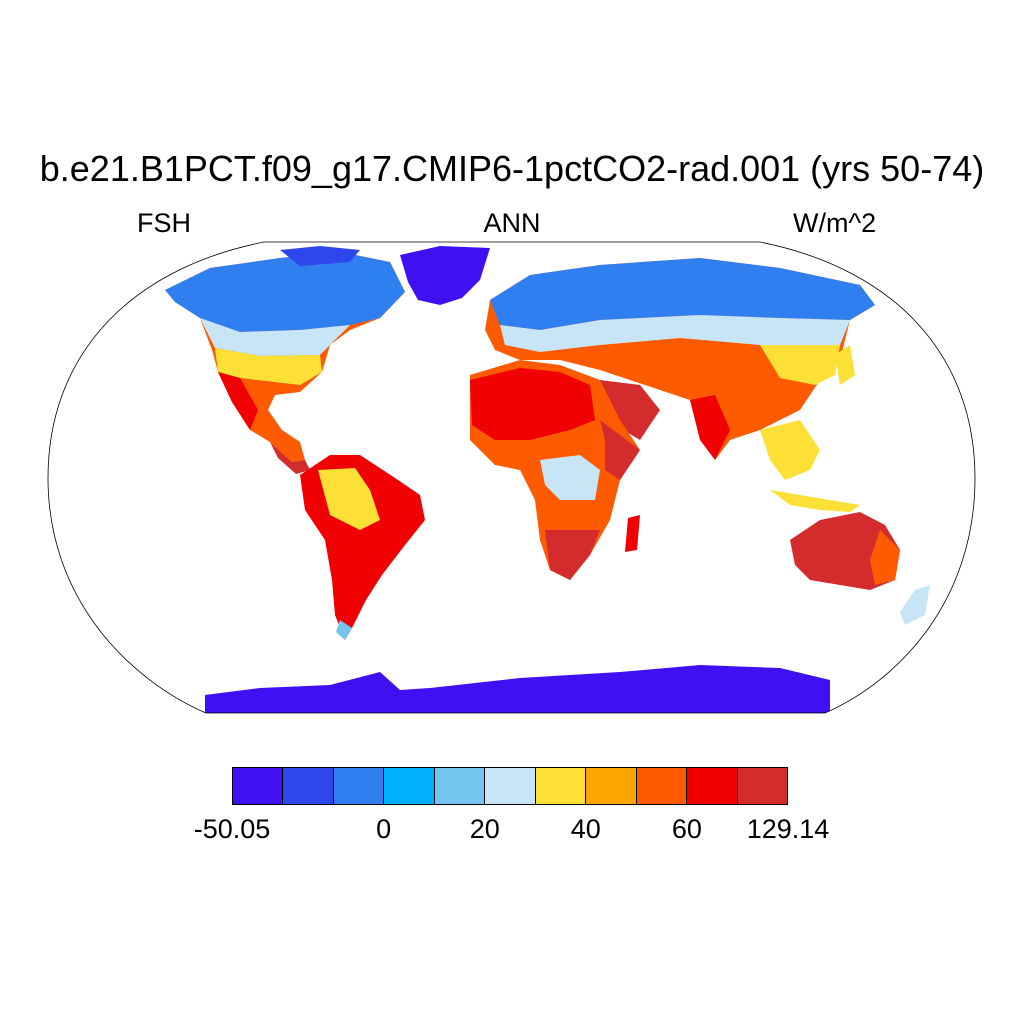 The width and height of the screenshot is (1024, 1024). Describe the element at coordinates (285, 292) in the screenshot. I see `north-america-cold` at that location.